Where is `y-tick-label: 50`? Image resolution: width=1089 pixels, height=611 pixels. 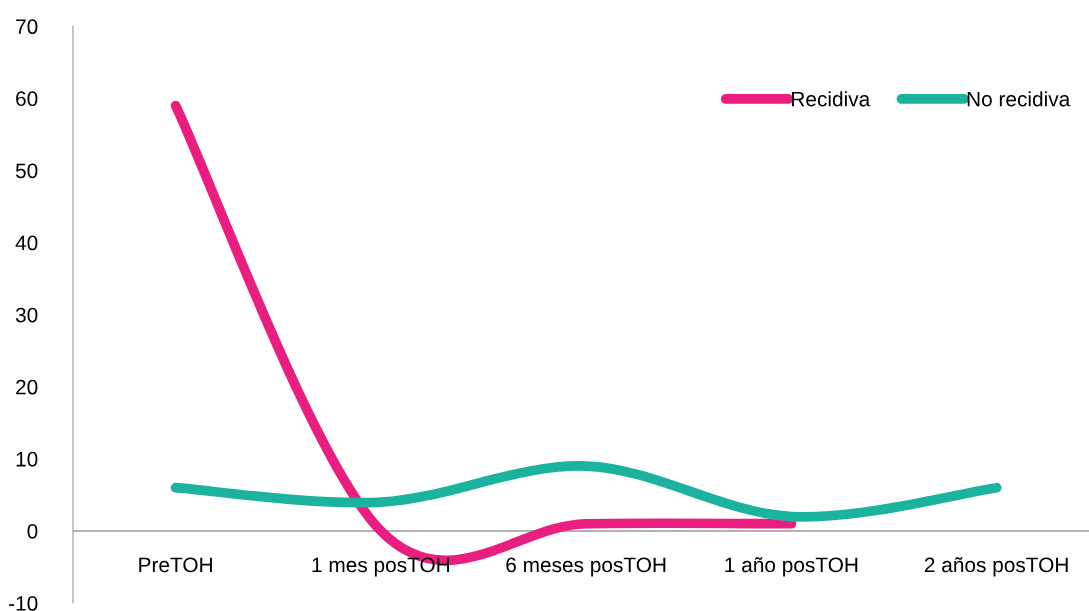 y-tick-label: 50 is located at coordinates (26, 171).